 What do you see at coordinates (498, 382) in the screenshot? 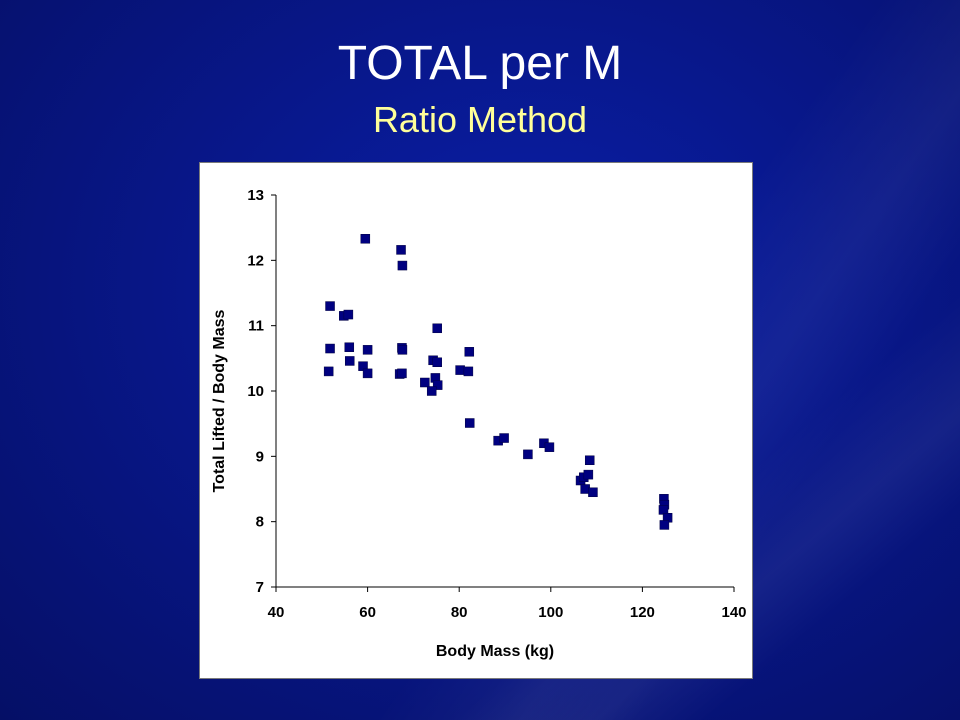
I see `data-points` at bounding box center [498, 382].